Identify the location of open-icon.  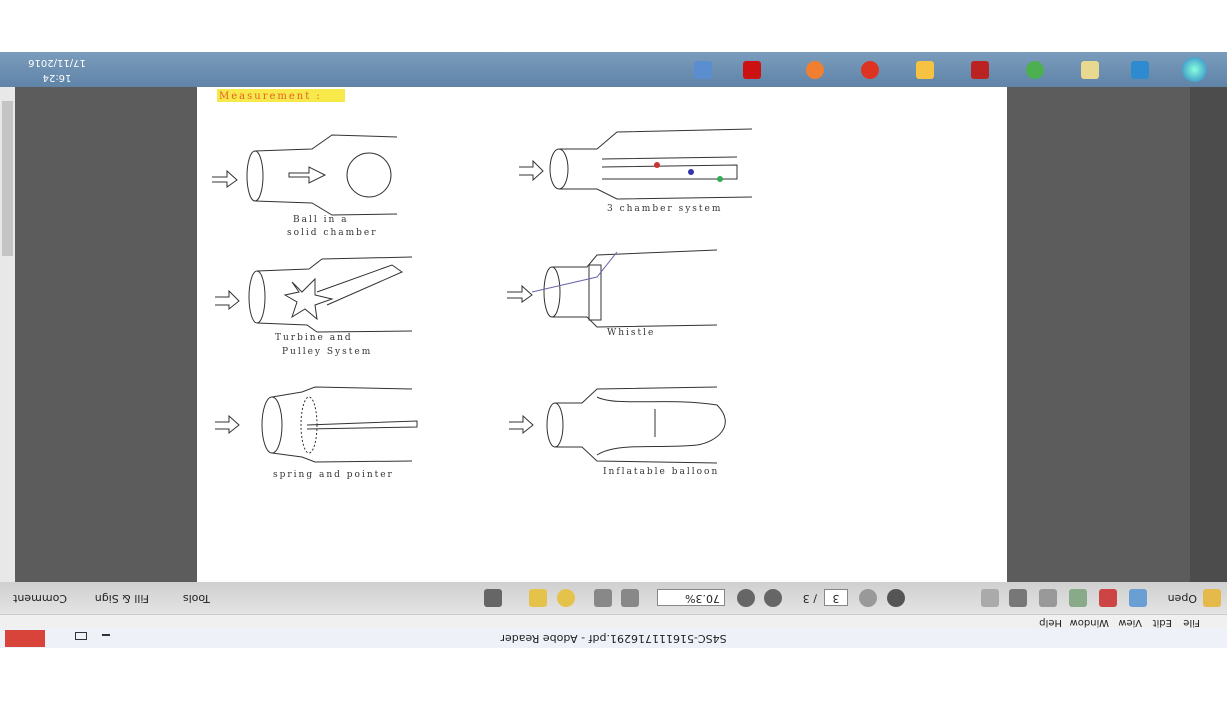
(1212, 598).